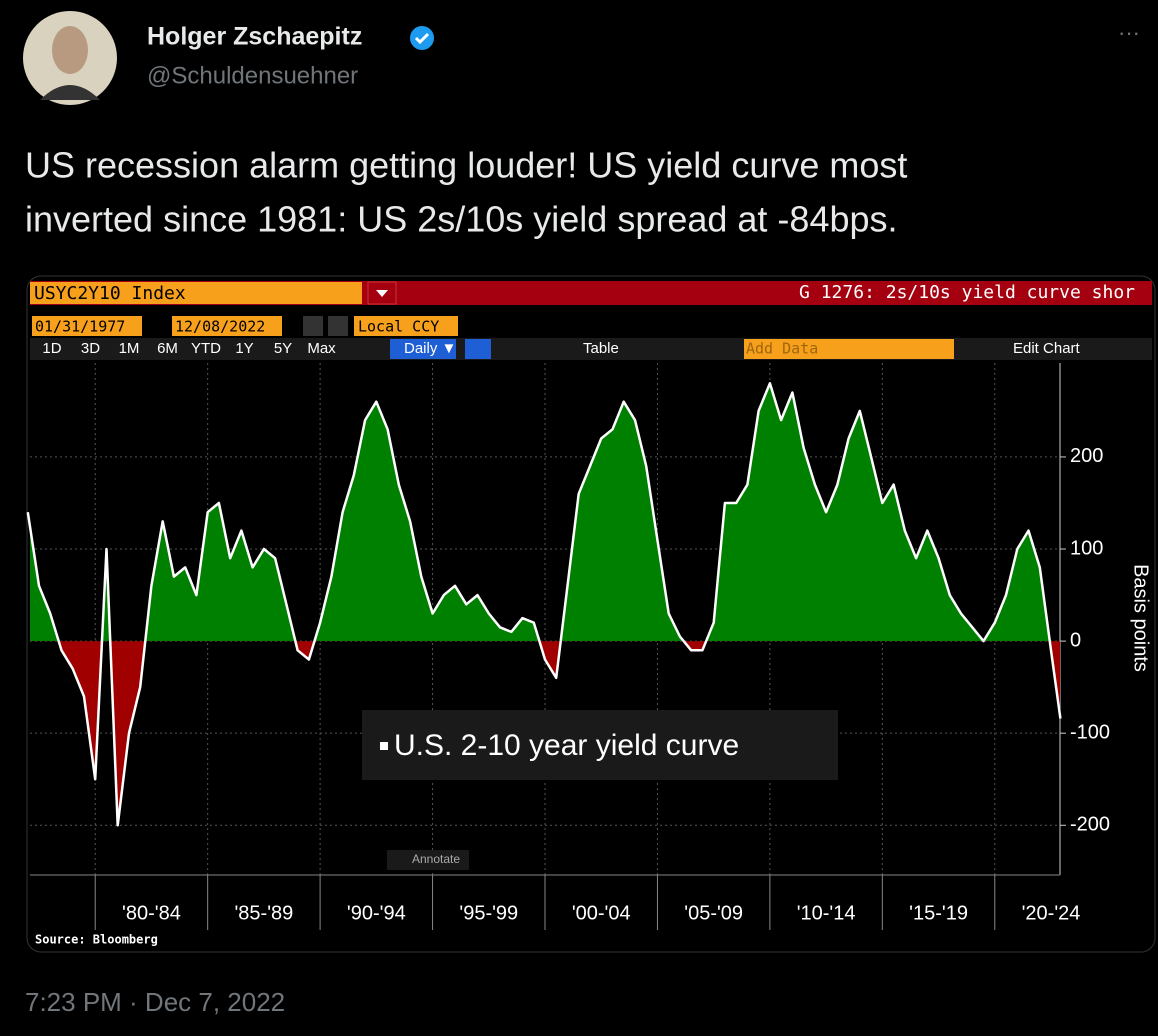 The width and height of the screenshot is (1158, 1036). Describe the element at coordinates (1090, 732) in the screenshot. I see `y-tick-label: -100` at that location.